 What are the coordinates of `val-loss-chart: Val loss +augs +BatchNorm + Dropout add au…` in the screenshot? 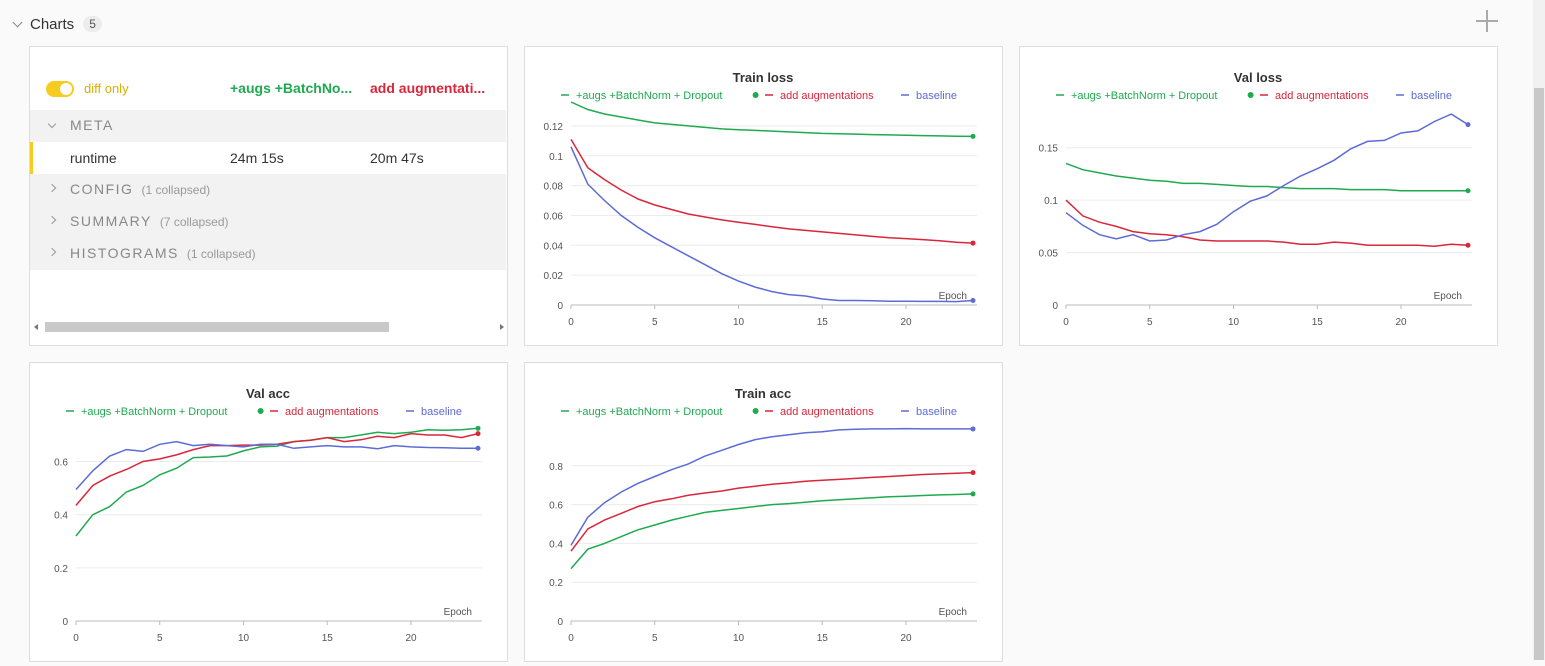 It's located at (1258, 196).